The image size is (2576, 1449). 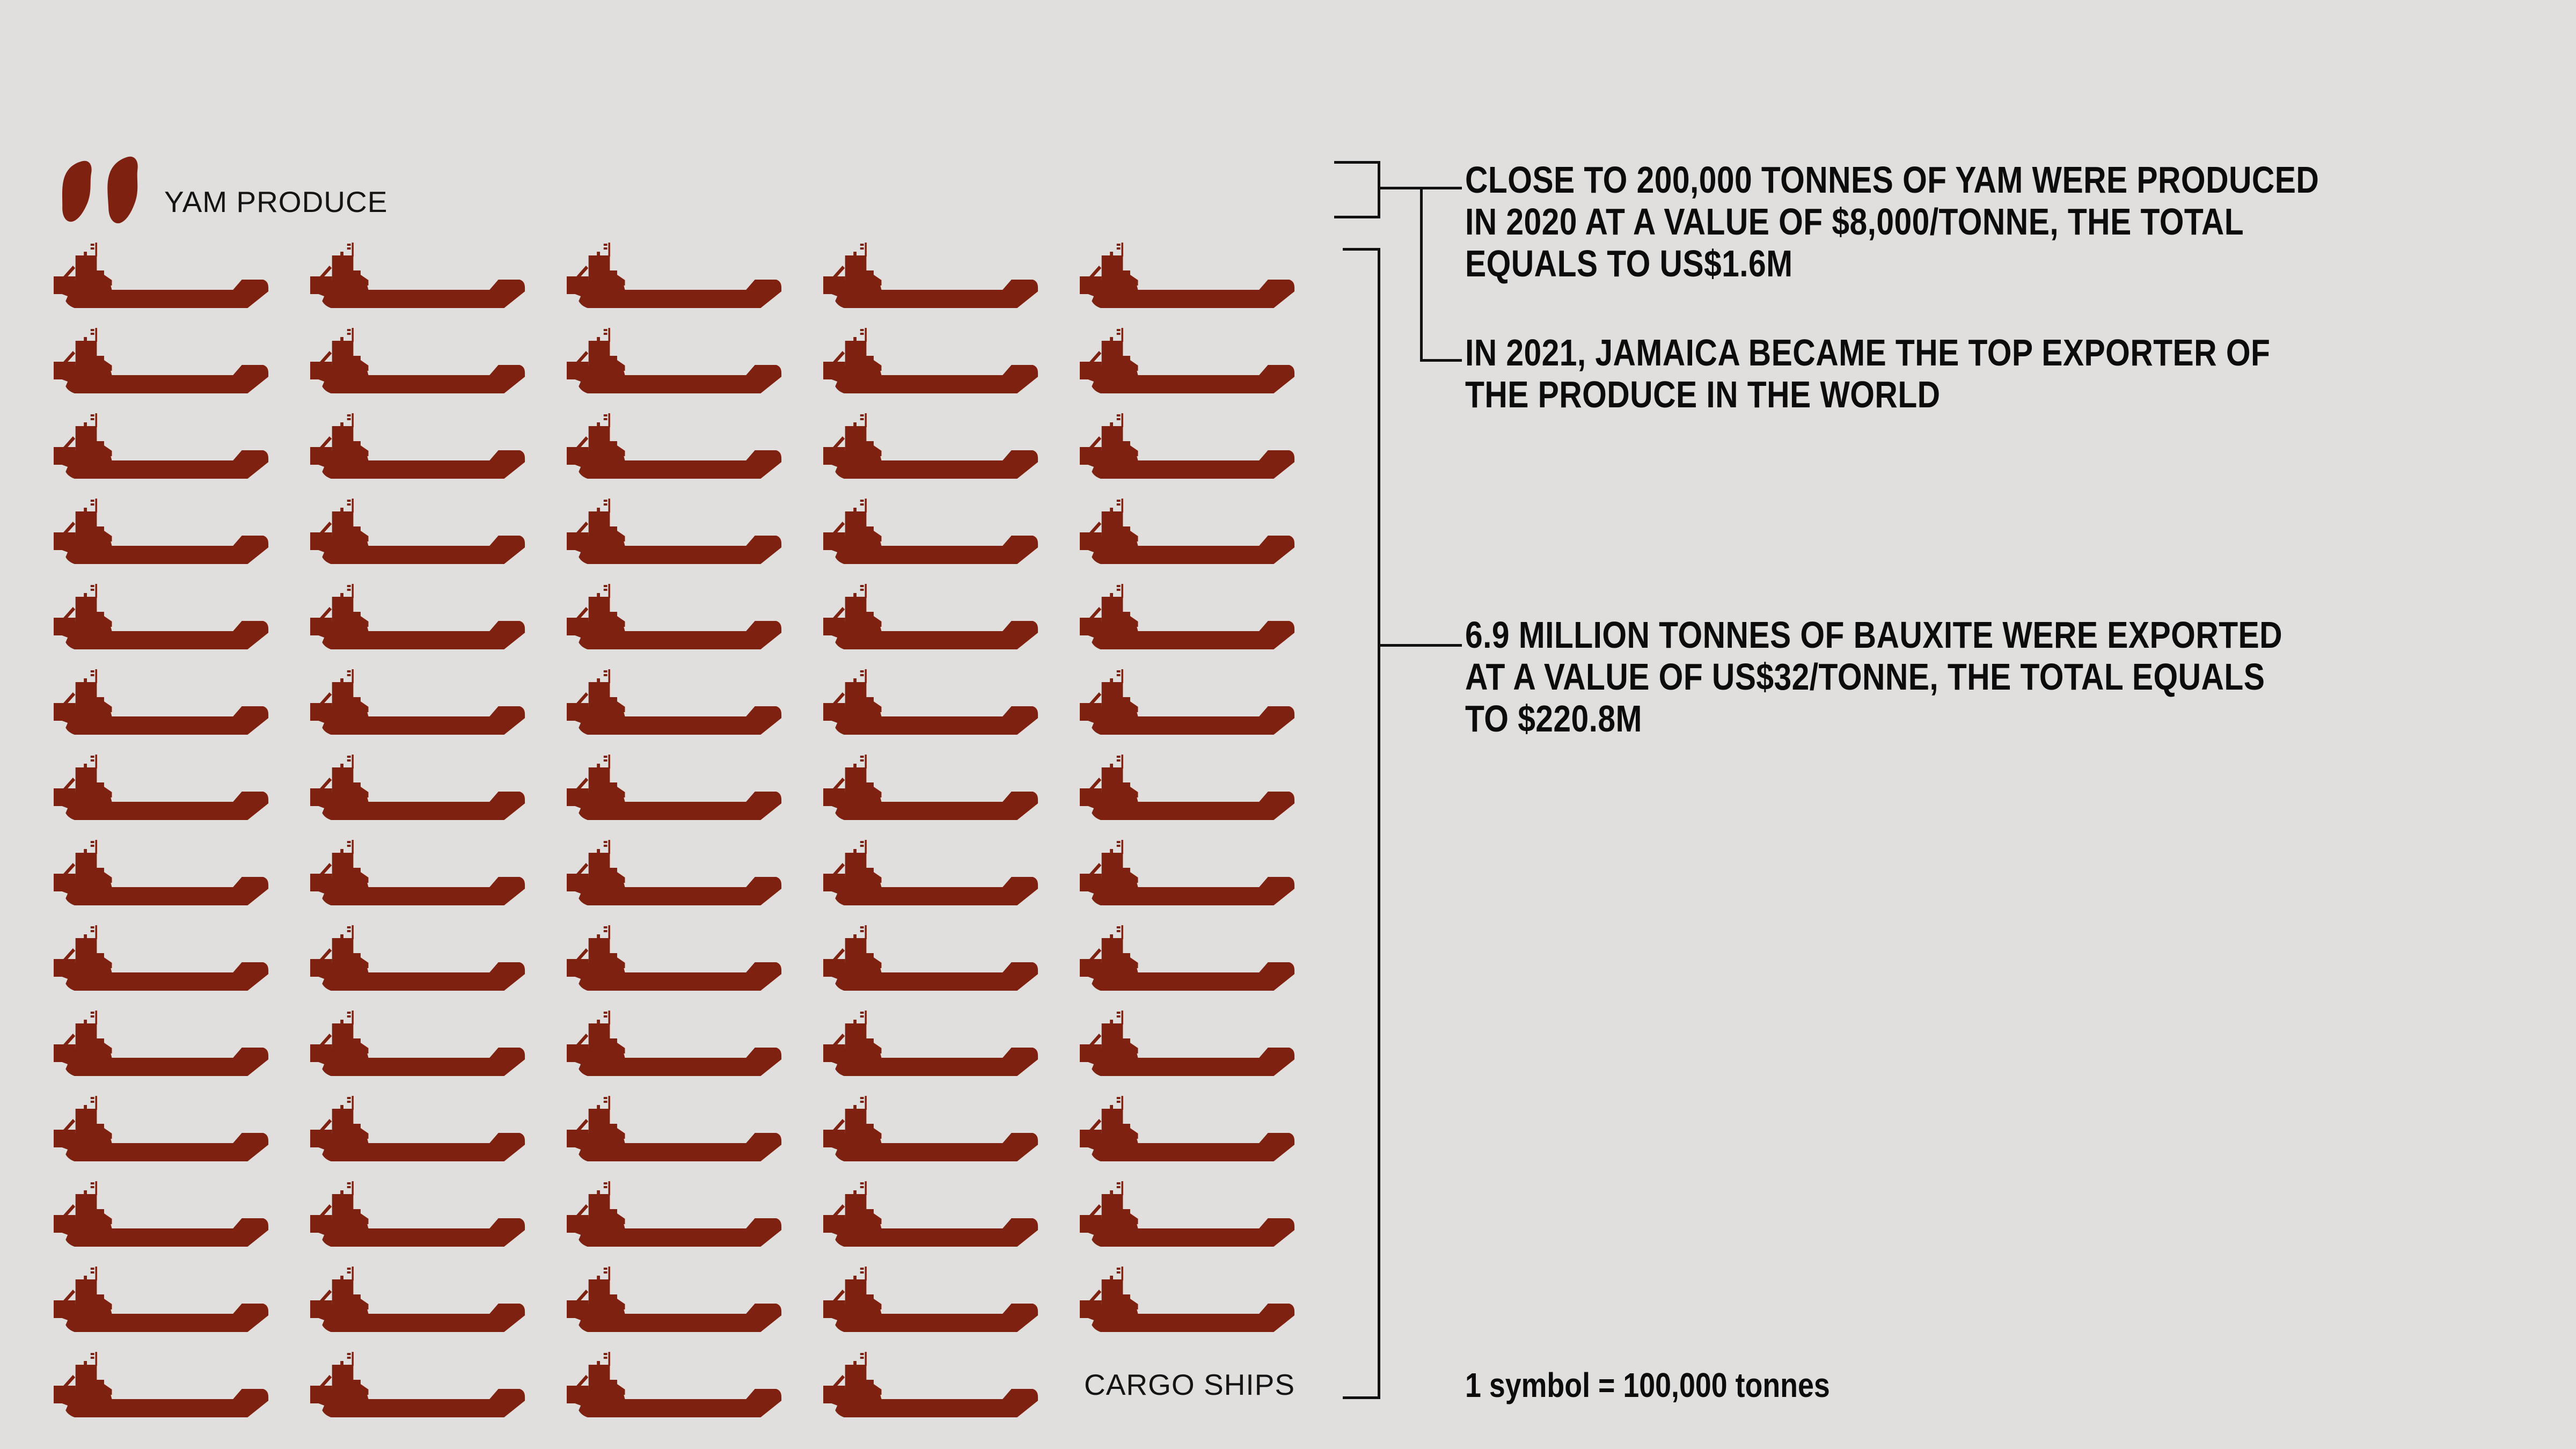 I want to click on exporter-note-connector, so click(x=1441, y=360).